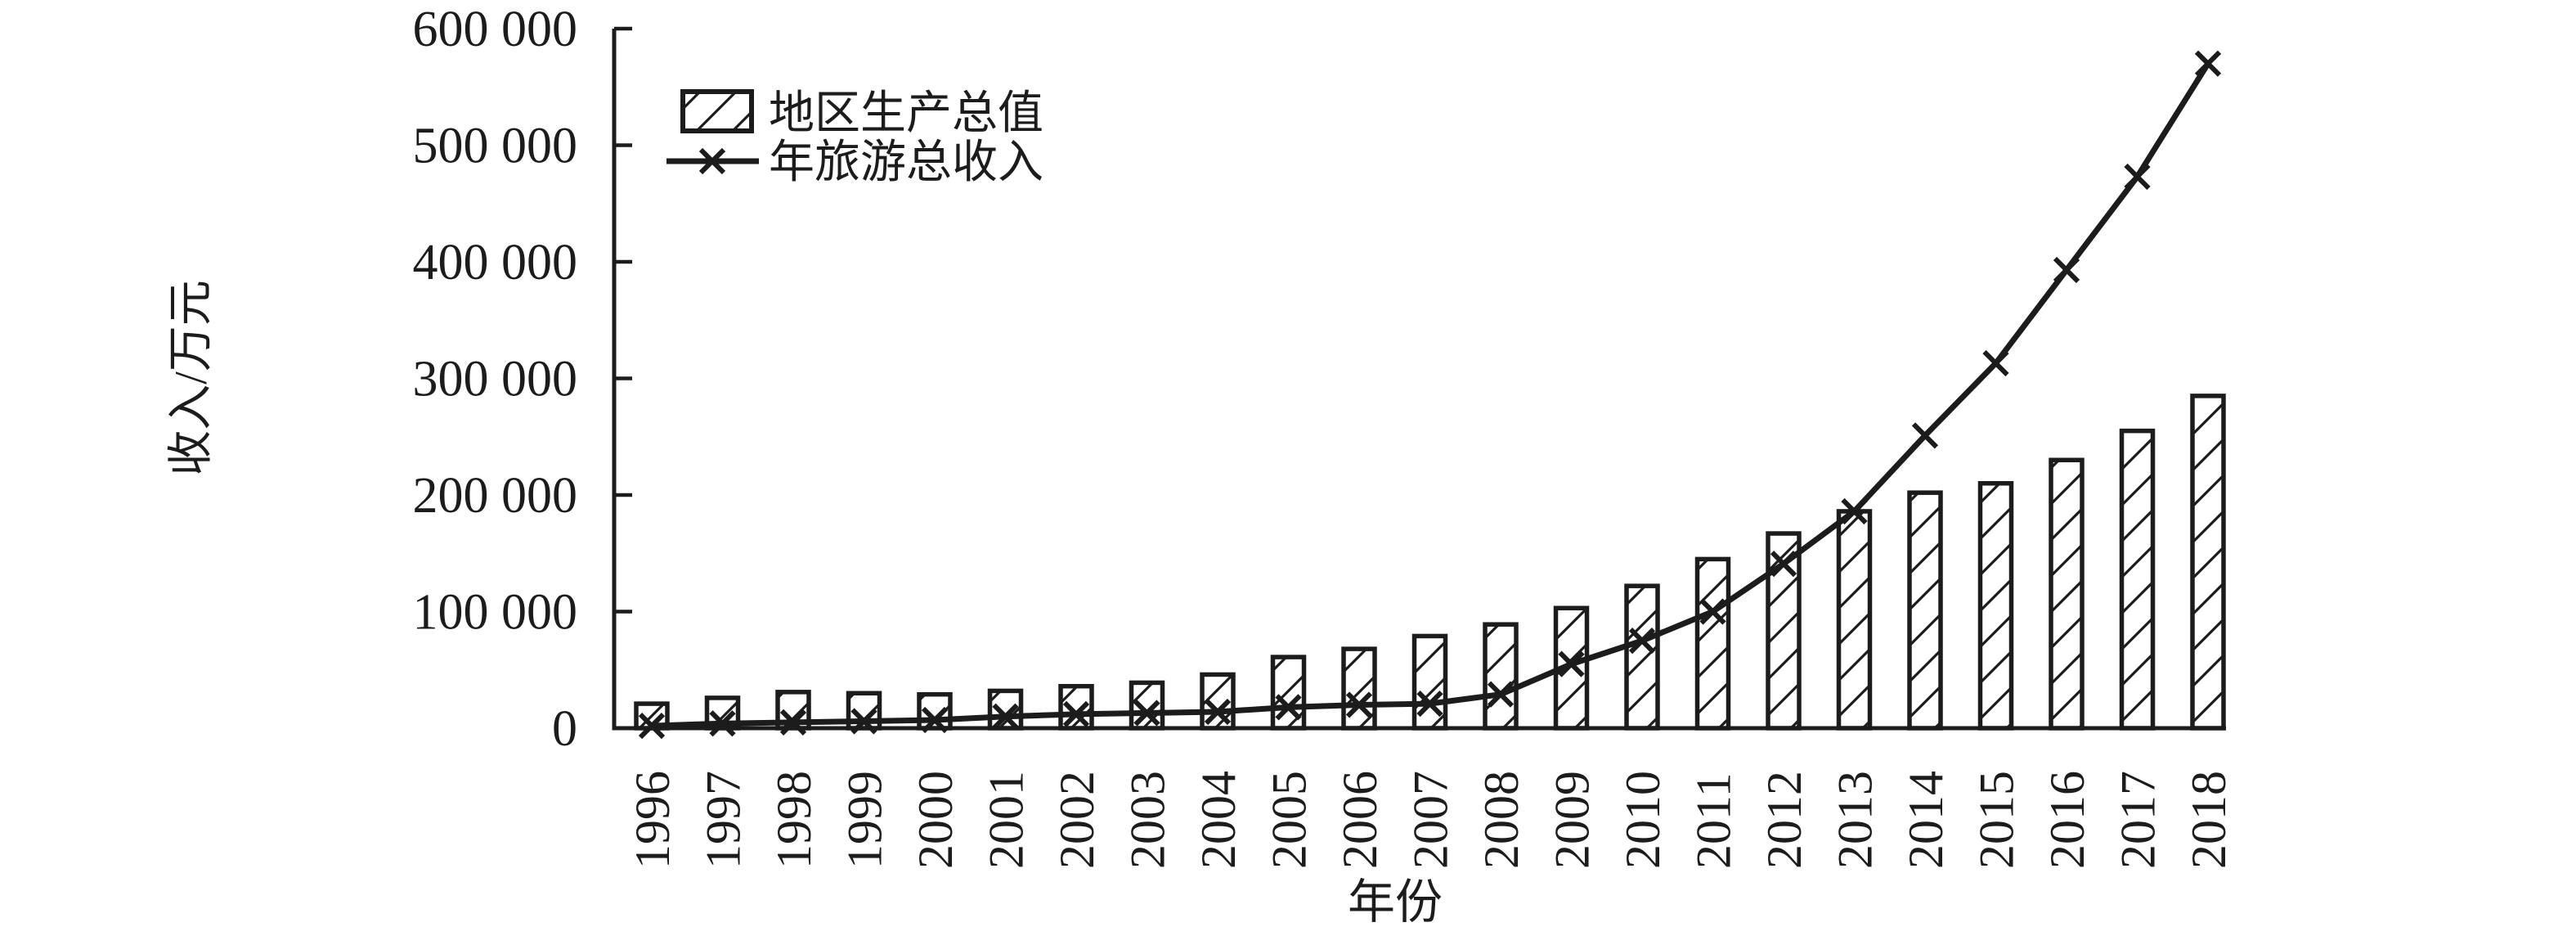 This screenshot has width=2576, height=945. I want to click on x-tick-label-2000: 2000, so click(936, 820).